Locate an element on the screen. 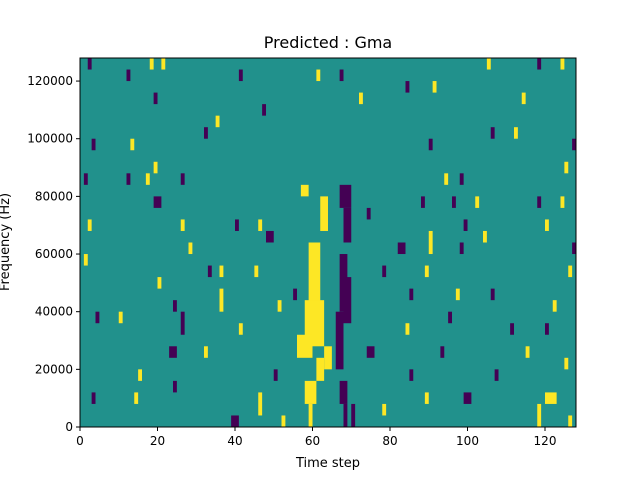 Image resolution: width=640 pixels, height=480 pixels. y-tick-label: 20000 is located at coordinates (54, 369).